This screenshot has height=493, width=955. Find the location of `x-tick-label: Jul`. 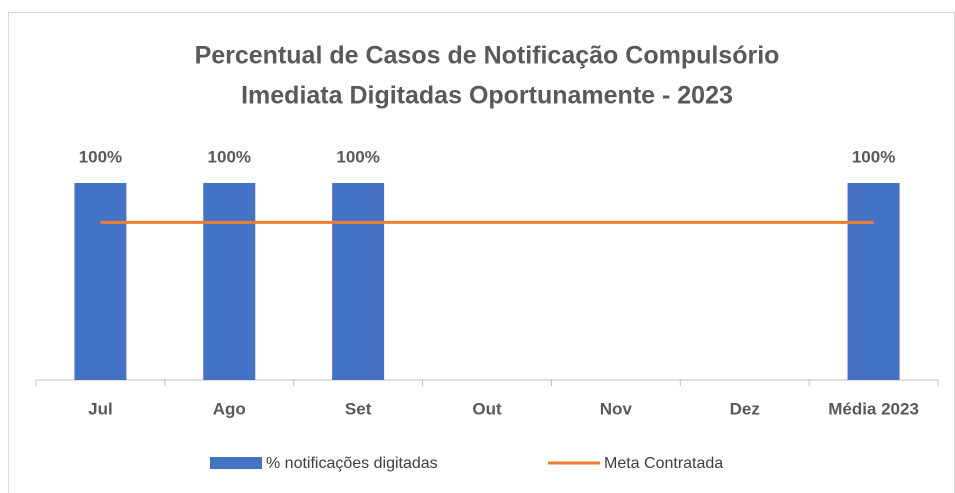

x-tick-label: Jul is located at coordinates (100, 408).